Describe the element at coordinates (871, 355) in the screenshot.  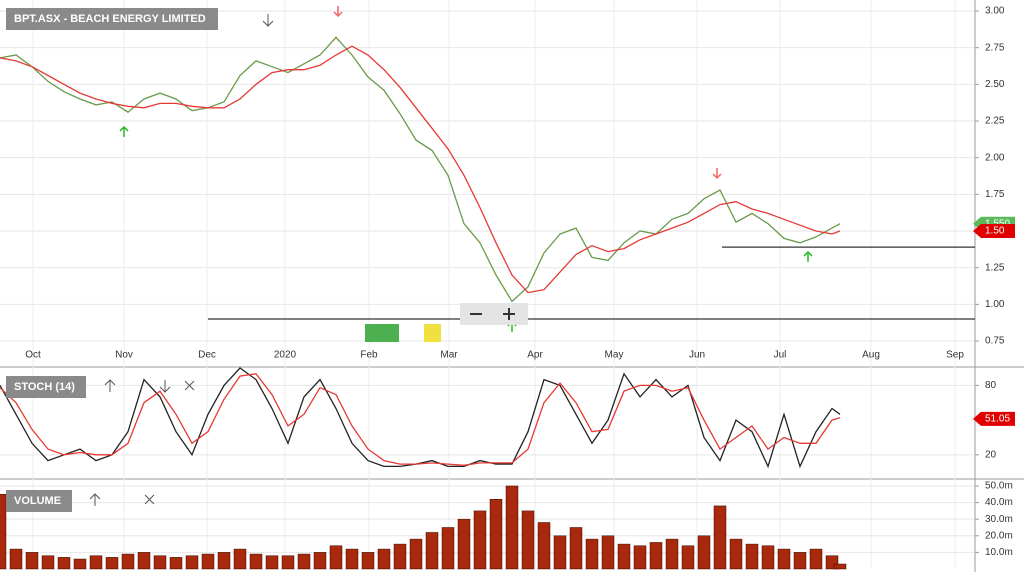
I see `x-tick-label: Aug` at that location.